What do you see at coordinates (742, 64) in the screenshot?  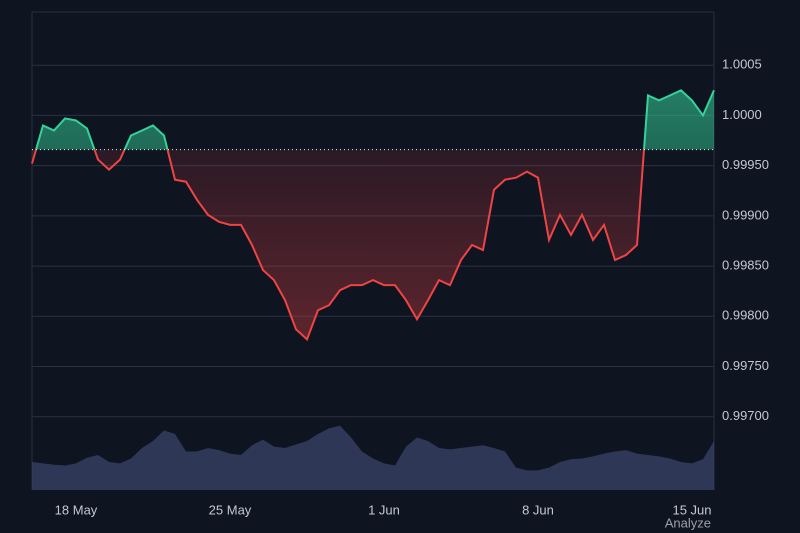 I see `y-tick-label: 1.0005` at bounding box center [742, 64].